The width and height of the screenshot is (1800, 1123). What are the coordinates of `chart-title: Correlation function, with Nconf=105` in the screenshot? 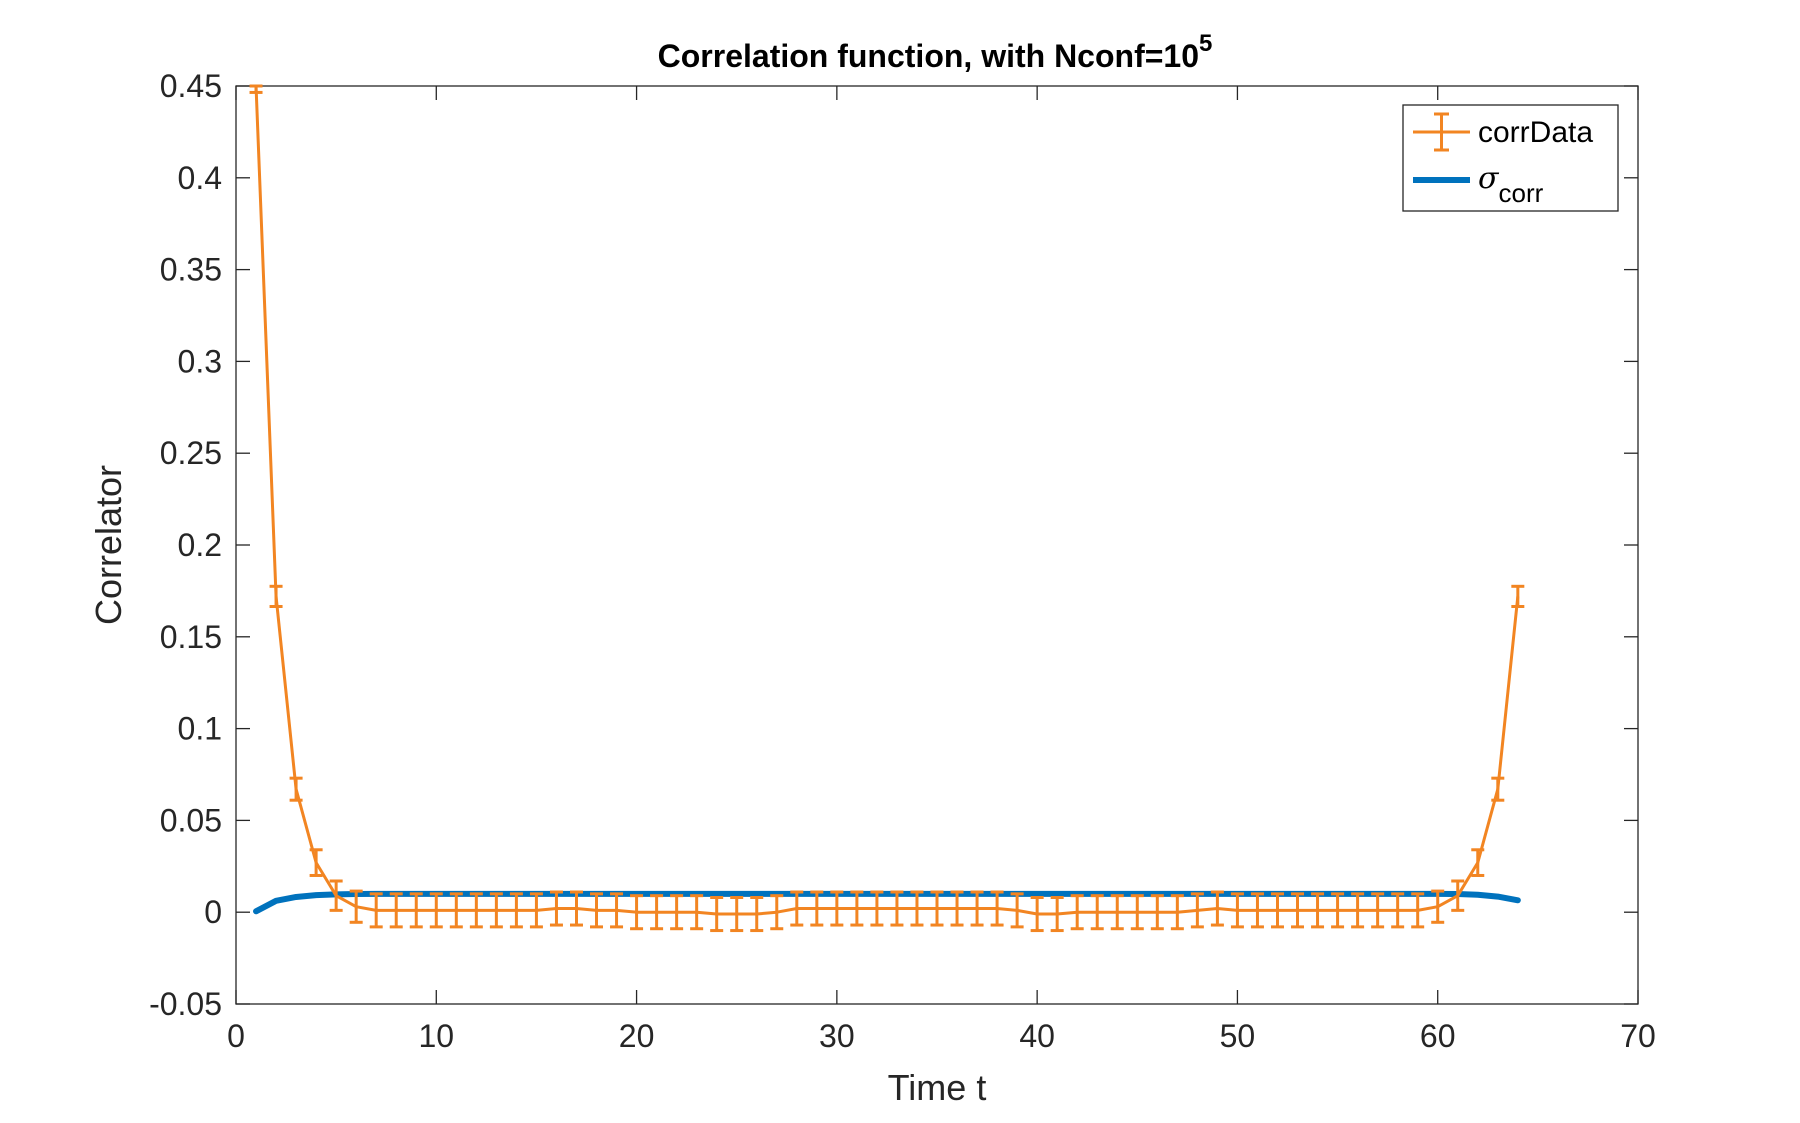 It's located at (935, 52).